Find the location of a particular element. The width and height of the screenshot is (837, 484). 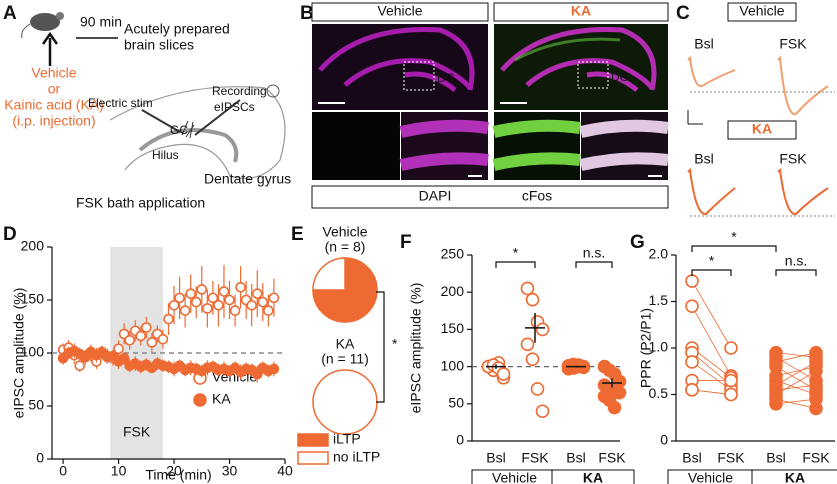

recording-label: eIPSCs is located at coordinates (234, 107).